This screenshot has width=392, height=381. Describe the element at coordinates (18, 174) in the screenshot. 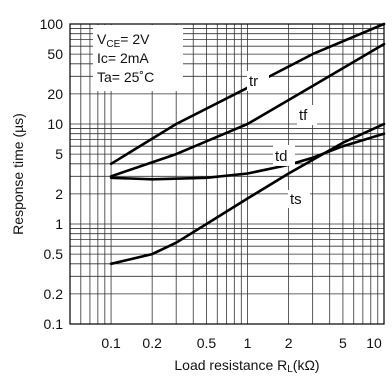

I see `y-axis-title: Response time (µs)` at that location.